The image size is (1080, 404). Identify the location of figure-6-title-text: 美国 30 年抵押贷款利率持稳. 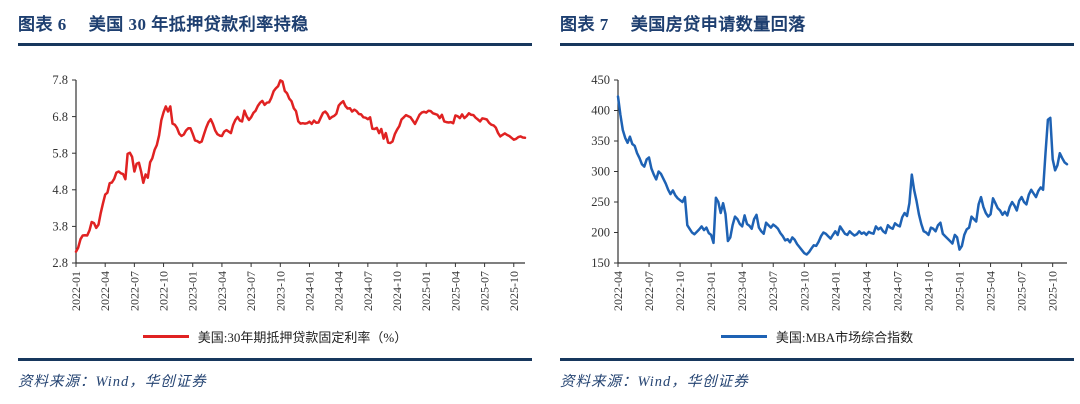
(198, 24).